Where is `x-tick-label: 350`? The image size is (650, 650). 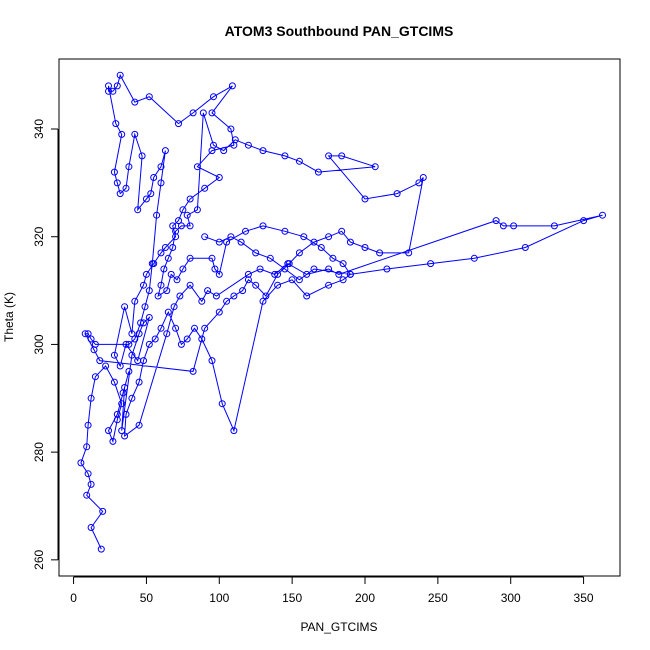 x-tick-label: 350 is located at coordinates (584, 598).